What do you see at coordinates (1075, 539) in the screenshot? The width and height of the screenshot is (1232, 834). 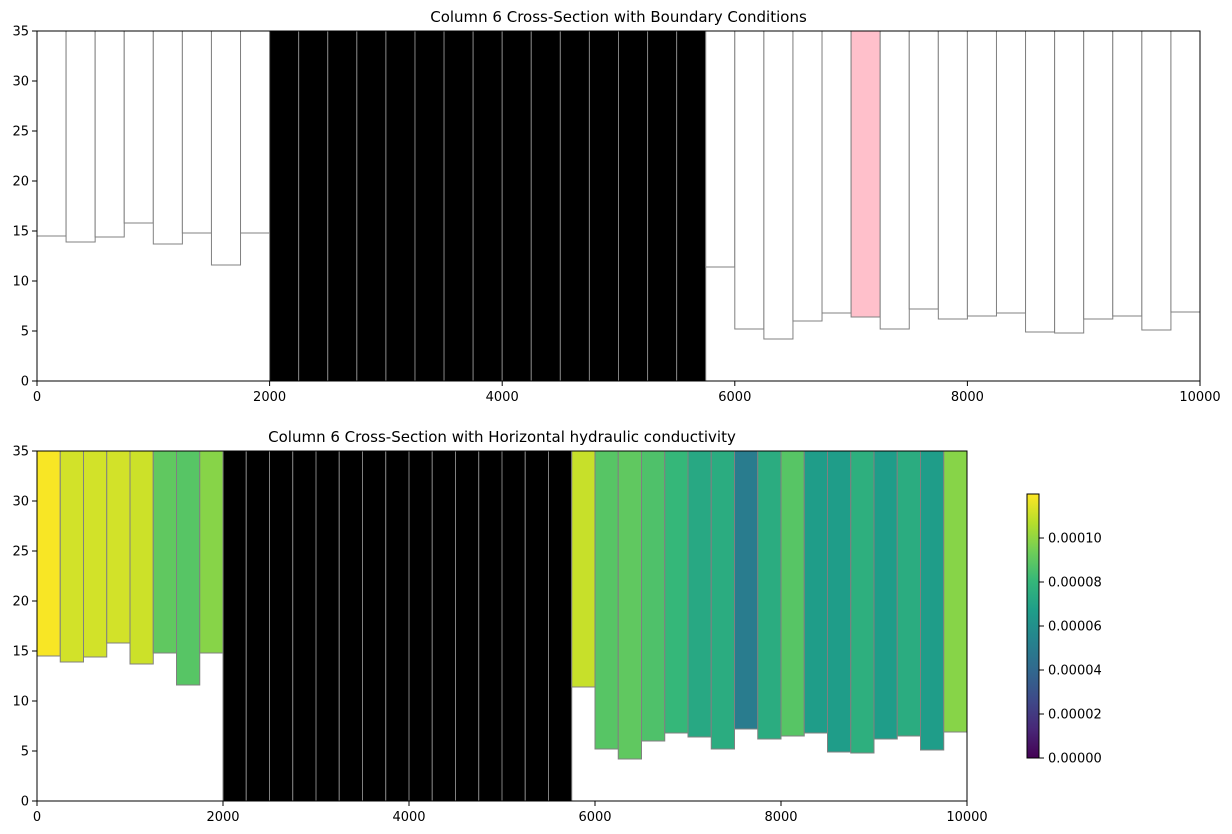 I see `colorbar-tick-label: 0.00010` at bounding box center [1075, 539].